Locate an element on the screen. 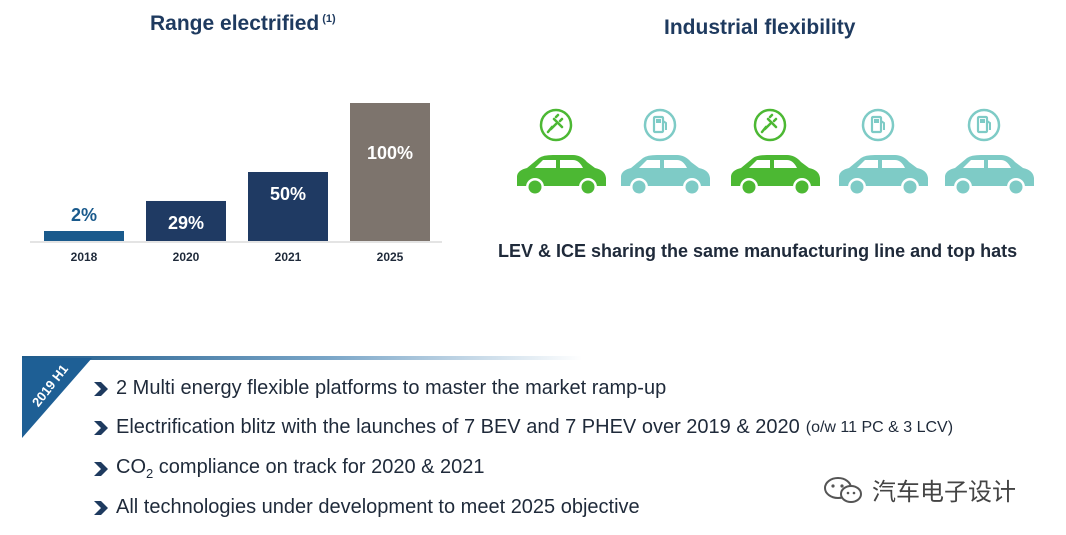  watermark: 汽车电子设计 is located at coordinates (919, 489).